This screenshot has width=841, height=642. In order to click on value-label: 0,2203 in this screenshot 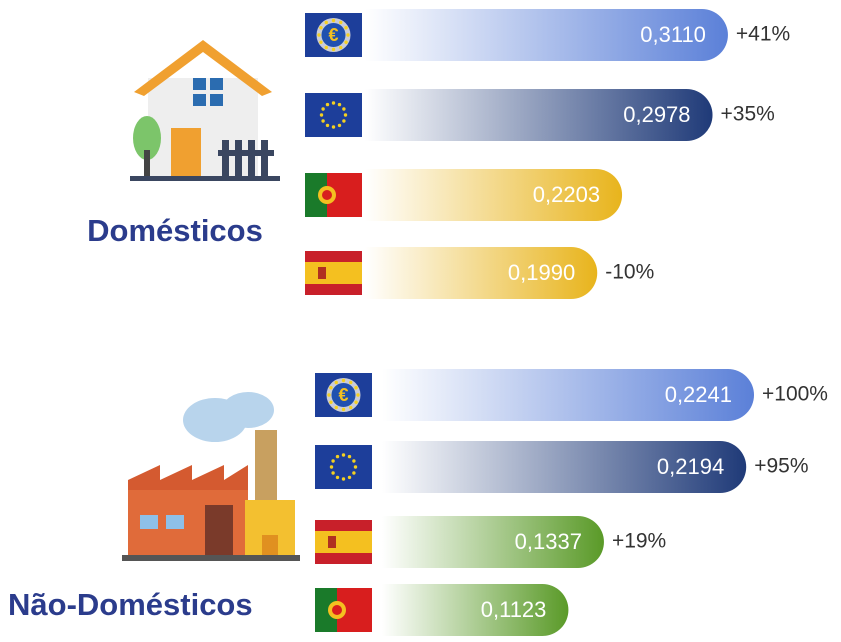, I will do `click(566, 194)`.